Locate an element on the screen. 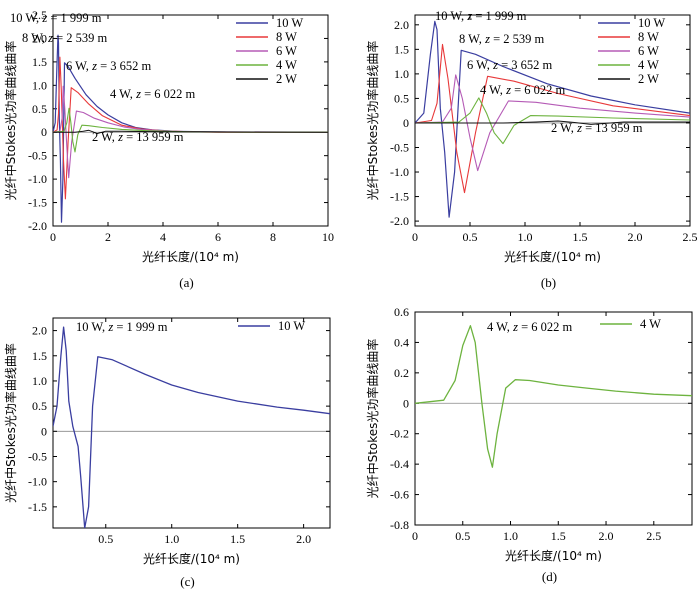 The width and height of the screenshot is (700, 591). y-tick-label: -0.6 is located at coordinates (399, 495).